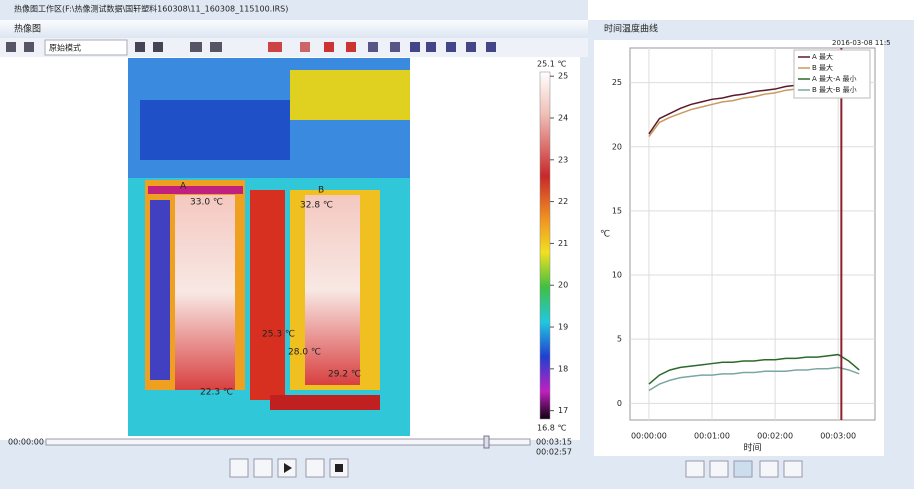 Image resolution: width=914 pixels, height=493 pixels. What do you see at coordinates (316, 206) in the screenshot?
I see `temp-label: 32.8 ℃` at bounding box center [316, 206].